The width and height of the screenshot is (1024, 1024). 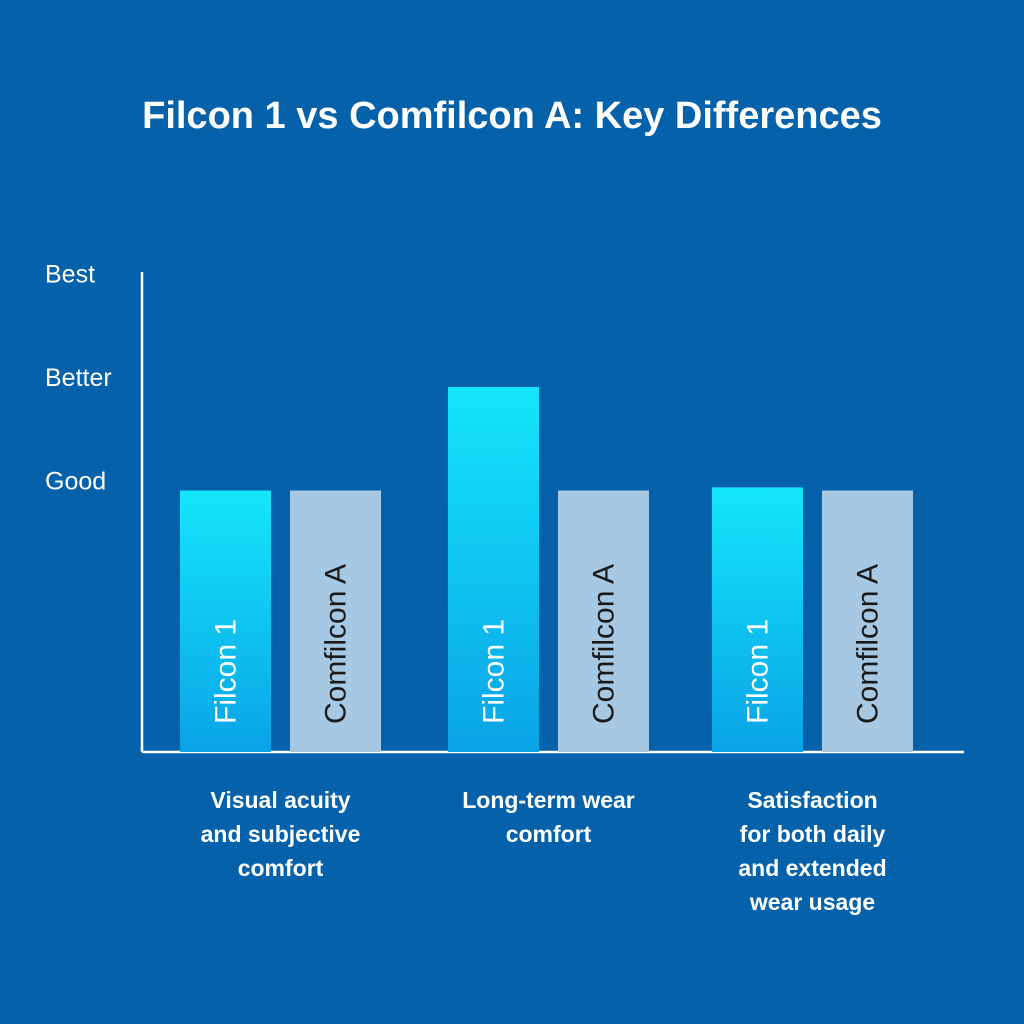 What do you see at coordinates (75, 482) in the screenshot?
I see `y-tick-label: Good` at bounding box center [75, 482].